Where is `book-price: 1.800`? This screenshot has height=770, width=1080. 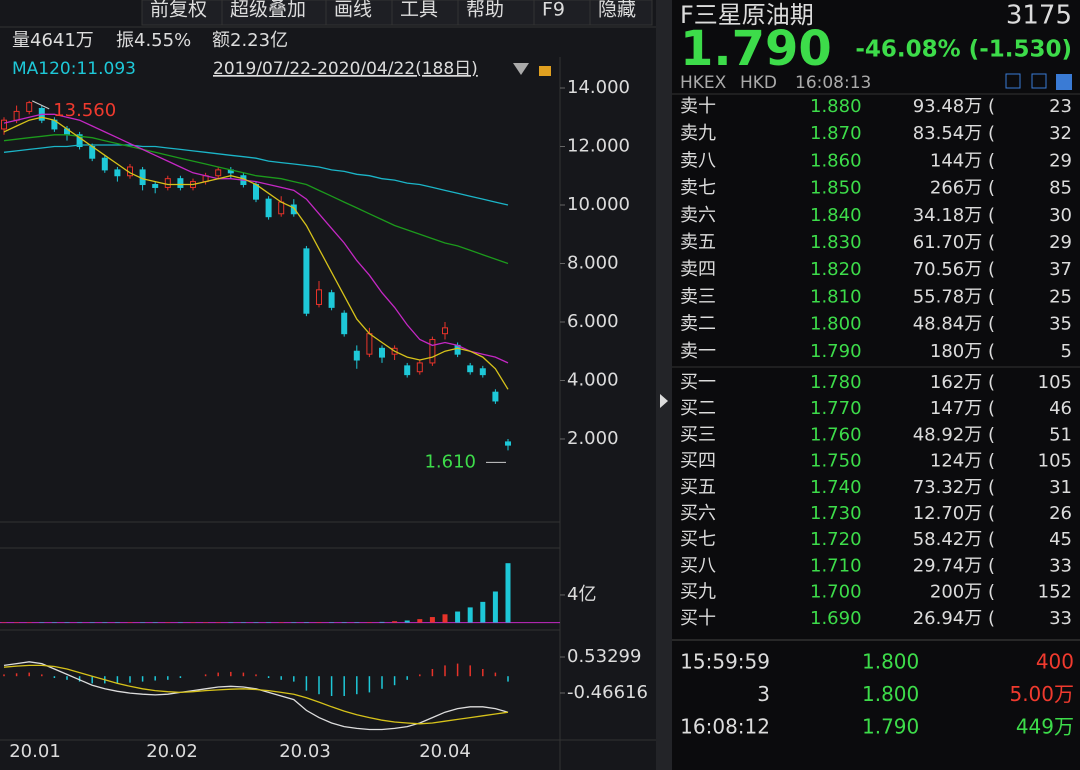
book-price: 1.800 is located at coordinates (836, 324).